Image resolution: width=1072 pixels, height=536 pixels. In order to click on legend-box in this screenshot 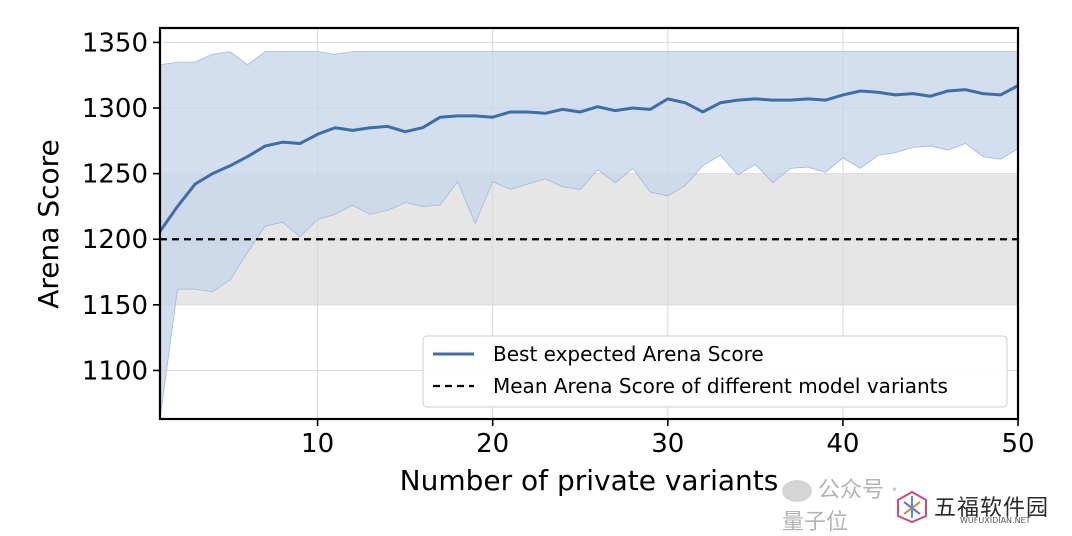, I will do `click(715, 371)`.